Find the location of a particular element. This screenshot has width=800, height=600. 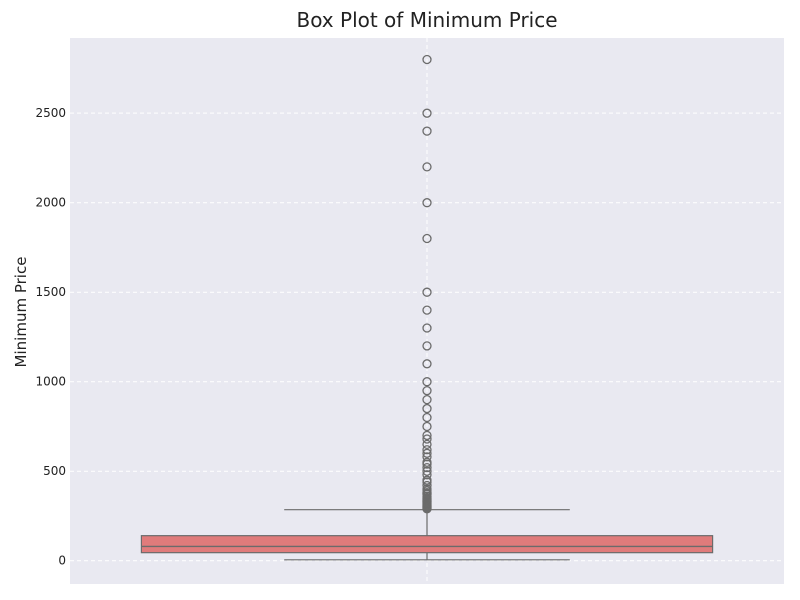

y-tick-label: 0 is located at coordinates (62, 561).